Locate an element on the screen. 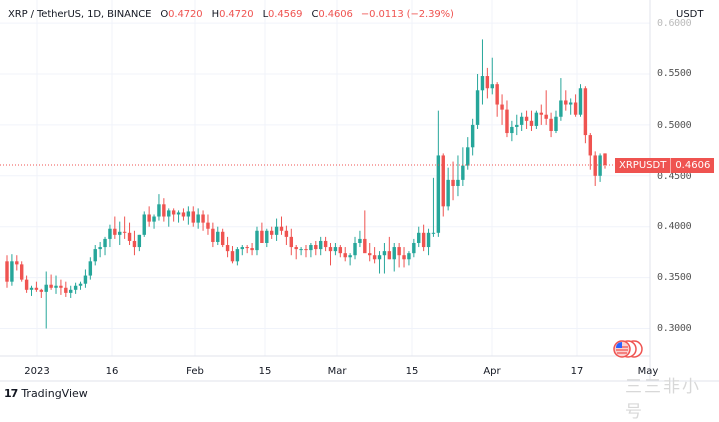  price-label: 0.5500 is located at coordinates (674, 73).